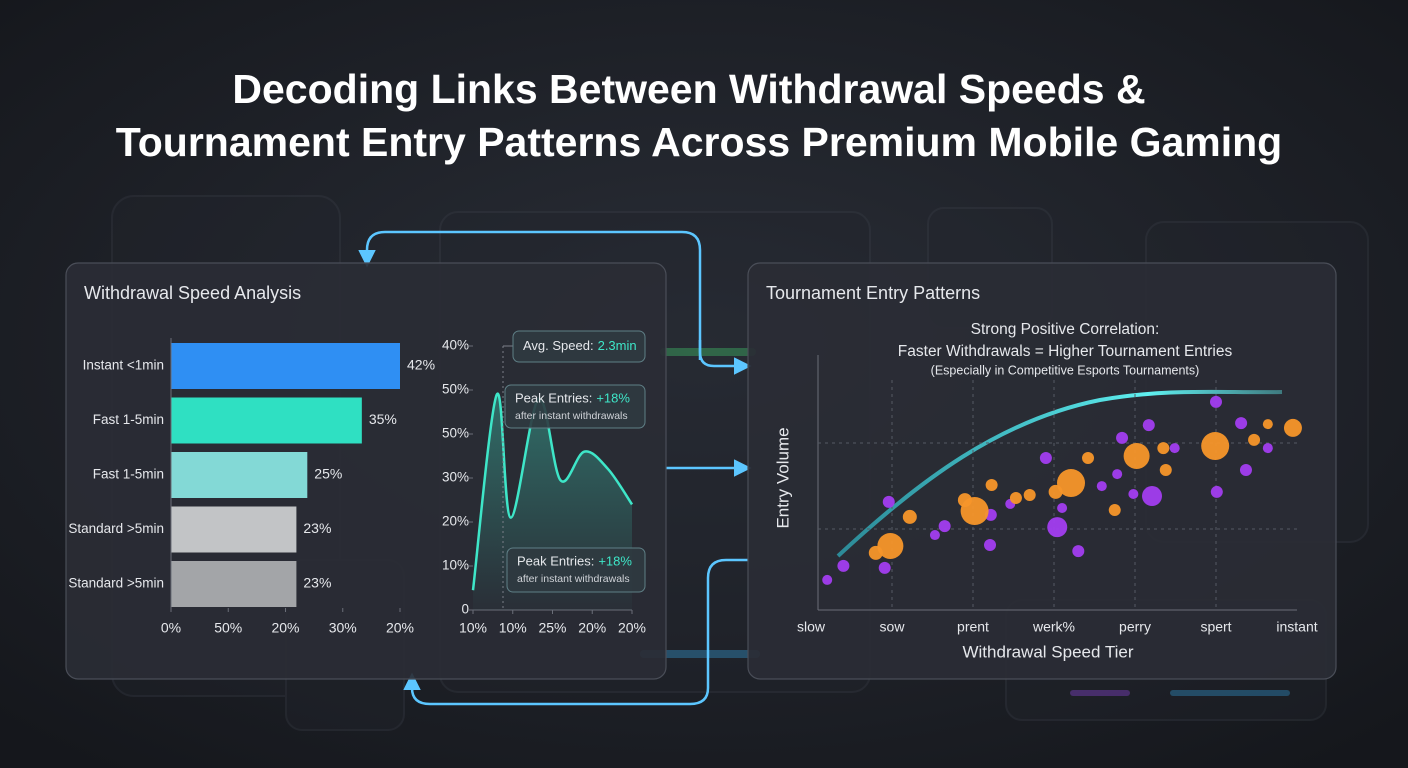 The image size is (1408, 768). I want to click on data-label: 42%, so click(421, 365).